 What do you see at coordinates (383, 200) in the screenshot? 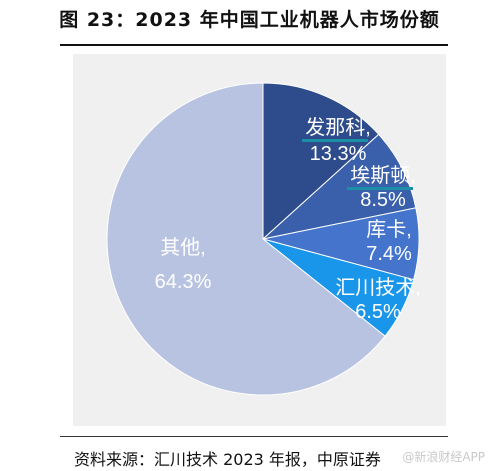
I see `slice-value-label: 8.5%` at bounding box center [383, 200].